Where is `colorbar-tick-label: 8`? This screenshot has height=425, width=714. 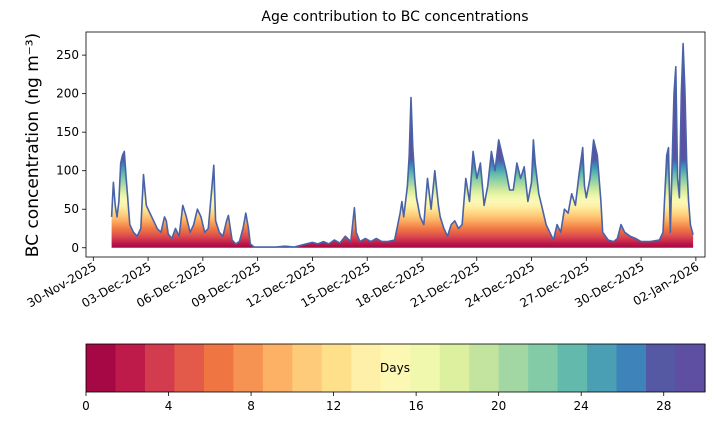
colorbar-tick-label: 8 is located at coordinates (251, 406).